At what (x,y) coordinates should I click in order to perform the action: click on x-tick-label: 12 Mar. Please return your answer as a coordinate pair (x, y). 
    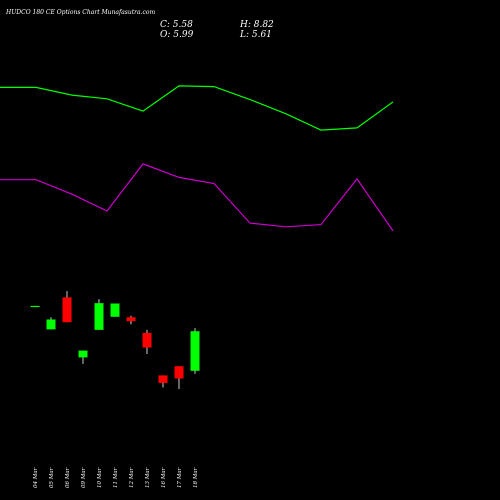
    Looking at the image, I should click on (132, 477).